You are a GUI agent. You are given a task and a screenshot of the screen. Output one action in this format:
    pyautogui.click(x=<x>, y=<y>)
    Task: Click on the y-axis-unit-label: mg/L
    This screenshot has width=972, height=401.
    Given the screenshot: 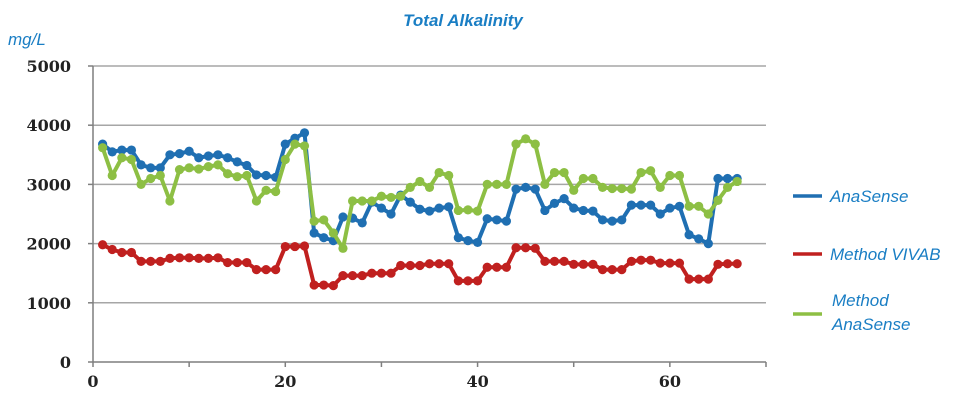 What is the action you would take?
    pyautogui.click(x=27, y=39)
    